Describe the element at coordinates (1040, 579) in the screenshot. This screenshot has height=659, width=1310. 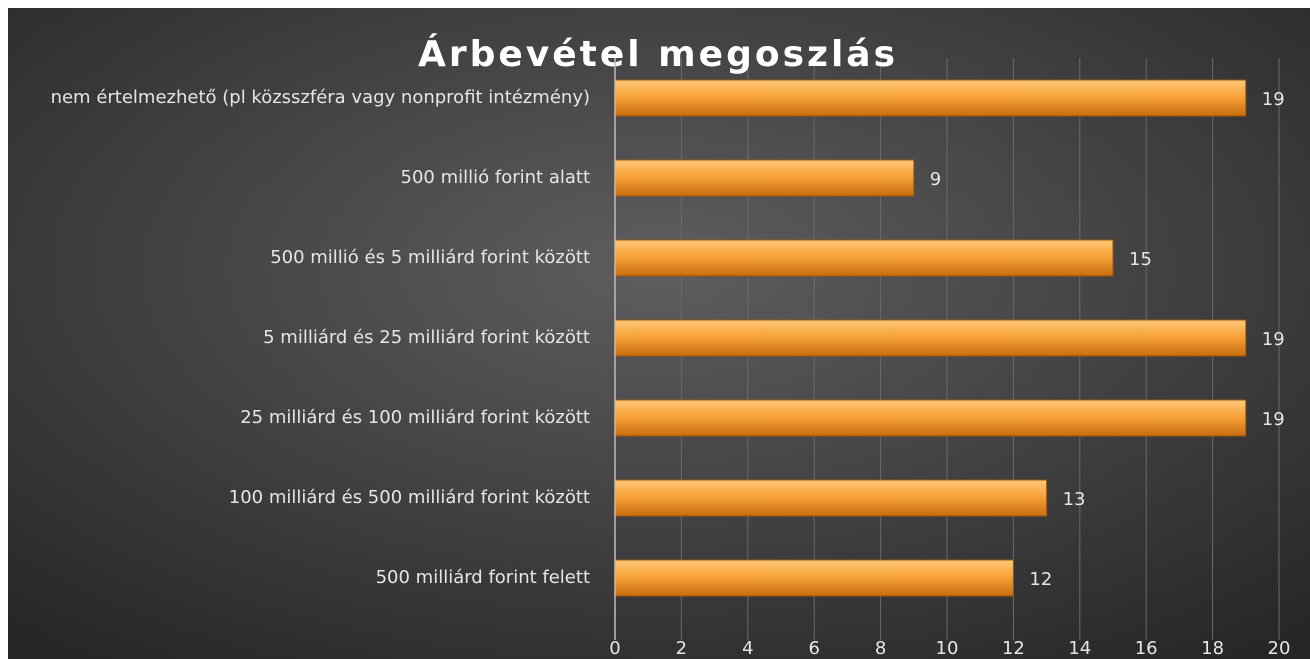
I see `data-label: 12` at that location.